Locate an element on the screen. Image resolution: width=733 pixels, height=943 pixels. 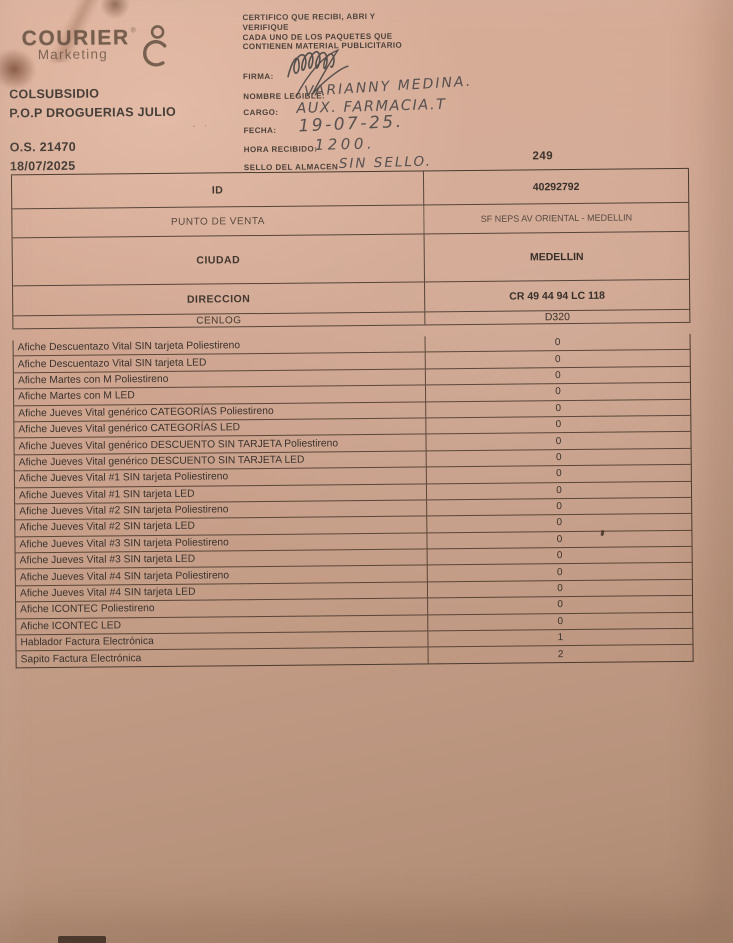
client-block: COLSUBSIDIO P.O.P DROGUERIAS JULIO is located at coordinates (92, 103).